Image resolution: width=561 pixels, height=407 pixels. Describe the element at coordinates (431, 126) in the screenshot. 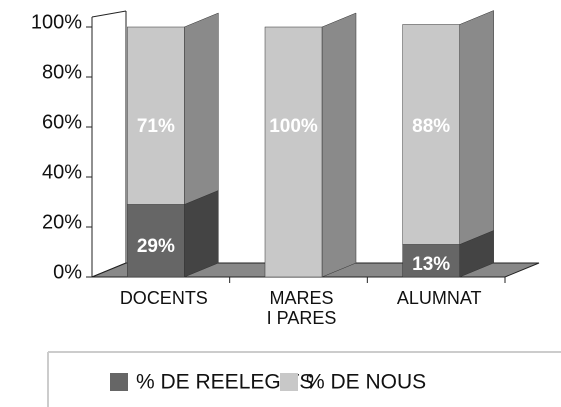

I see `value-label: 88%` at that location.